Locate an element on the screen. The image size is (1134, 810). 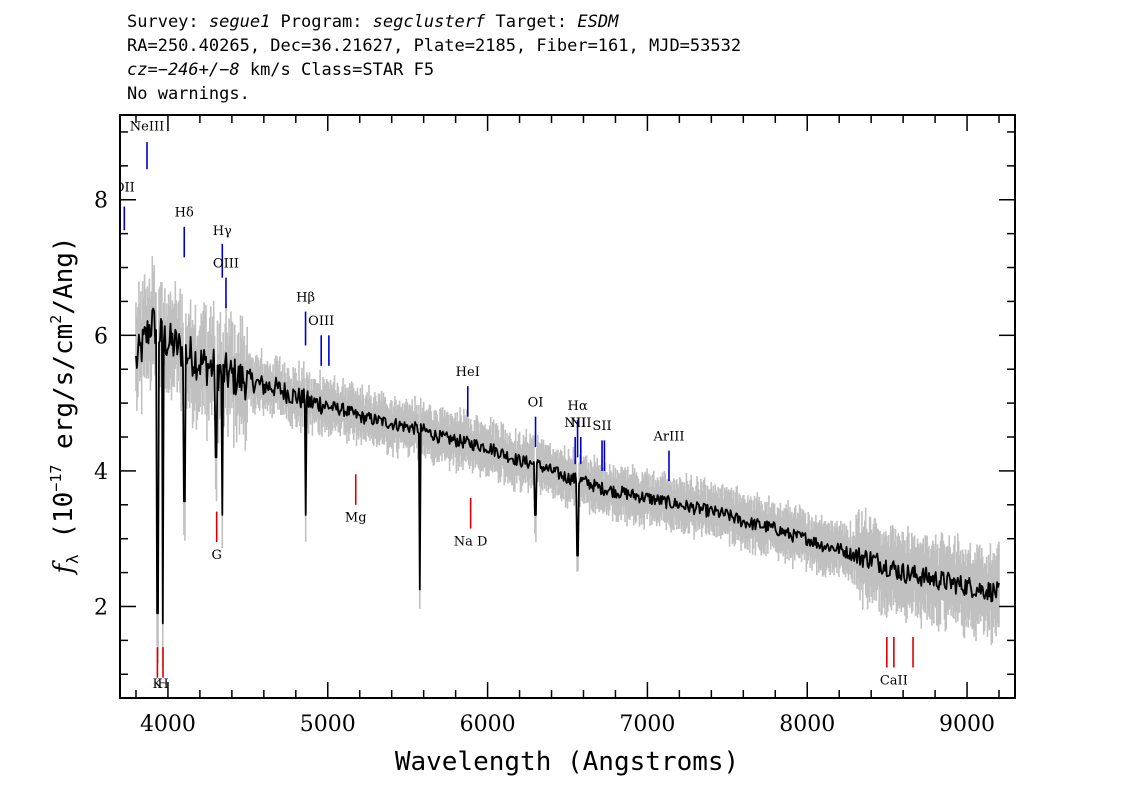
header-line-redshift: cz=−246+/−8 km/s Class=STAR F5 is located at coordinates (434, 70).